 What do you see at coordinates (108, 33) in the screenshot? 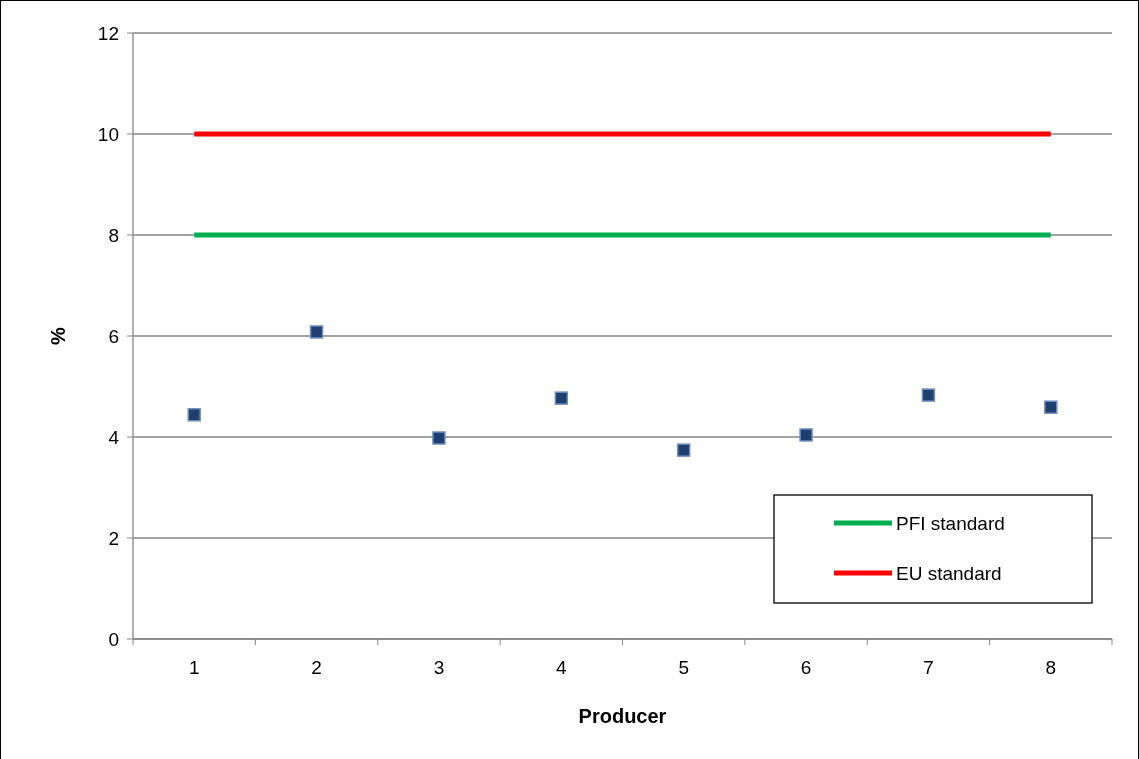
I see `y-tick-label: 12` at bounding box center [108, 33].